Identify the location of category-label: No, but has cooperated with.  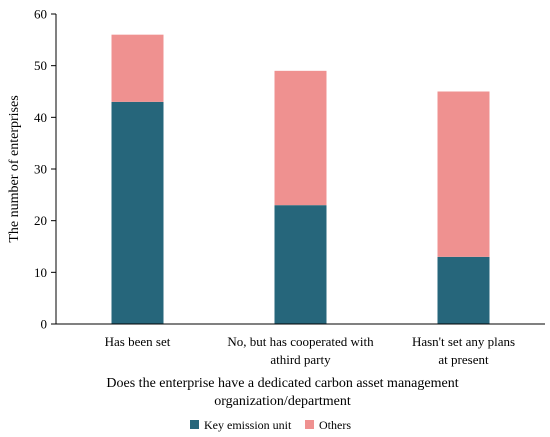
(300, 341).